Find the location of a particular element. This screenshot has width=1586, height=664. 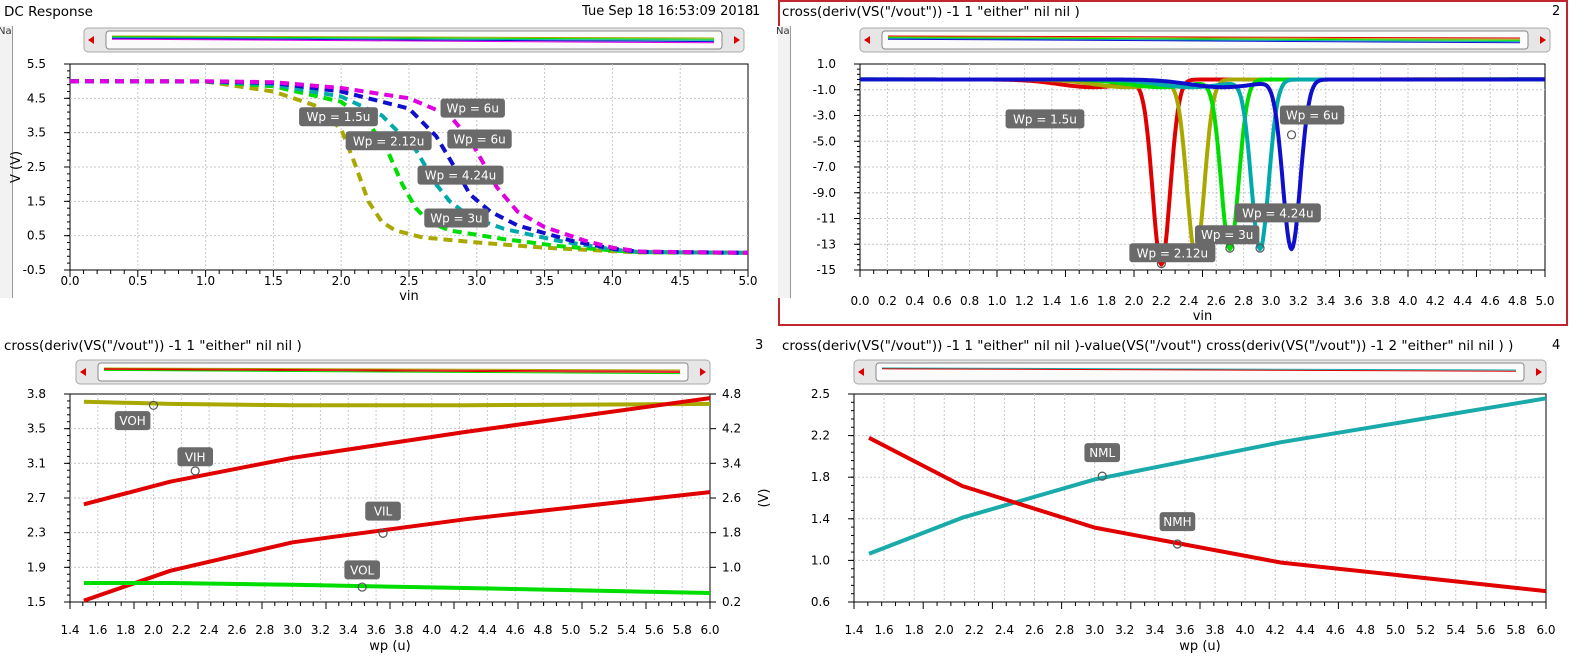

y-tick-label: 1.8 is located at coordinates (820, 477).